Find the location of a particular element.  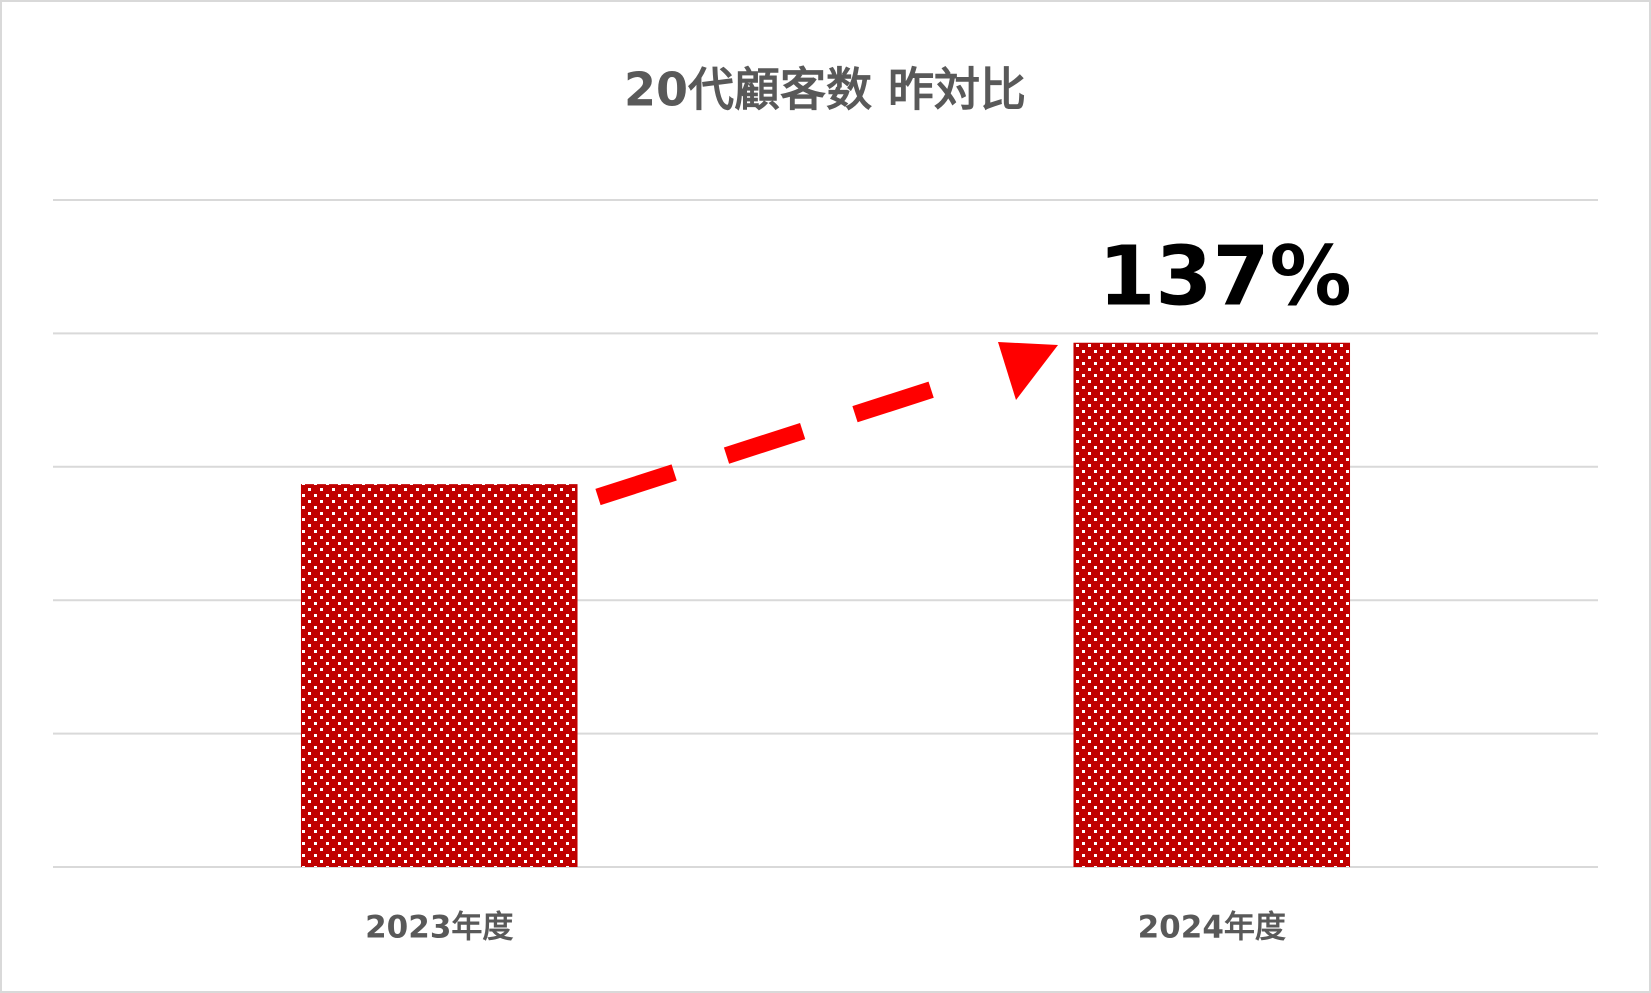

x-tick-label: 2024年度 is located at coordinates (1212, 928).